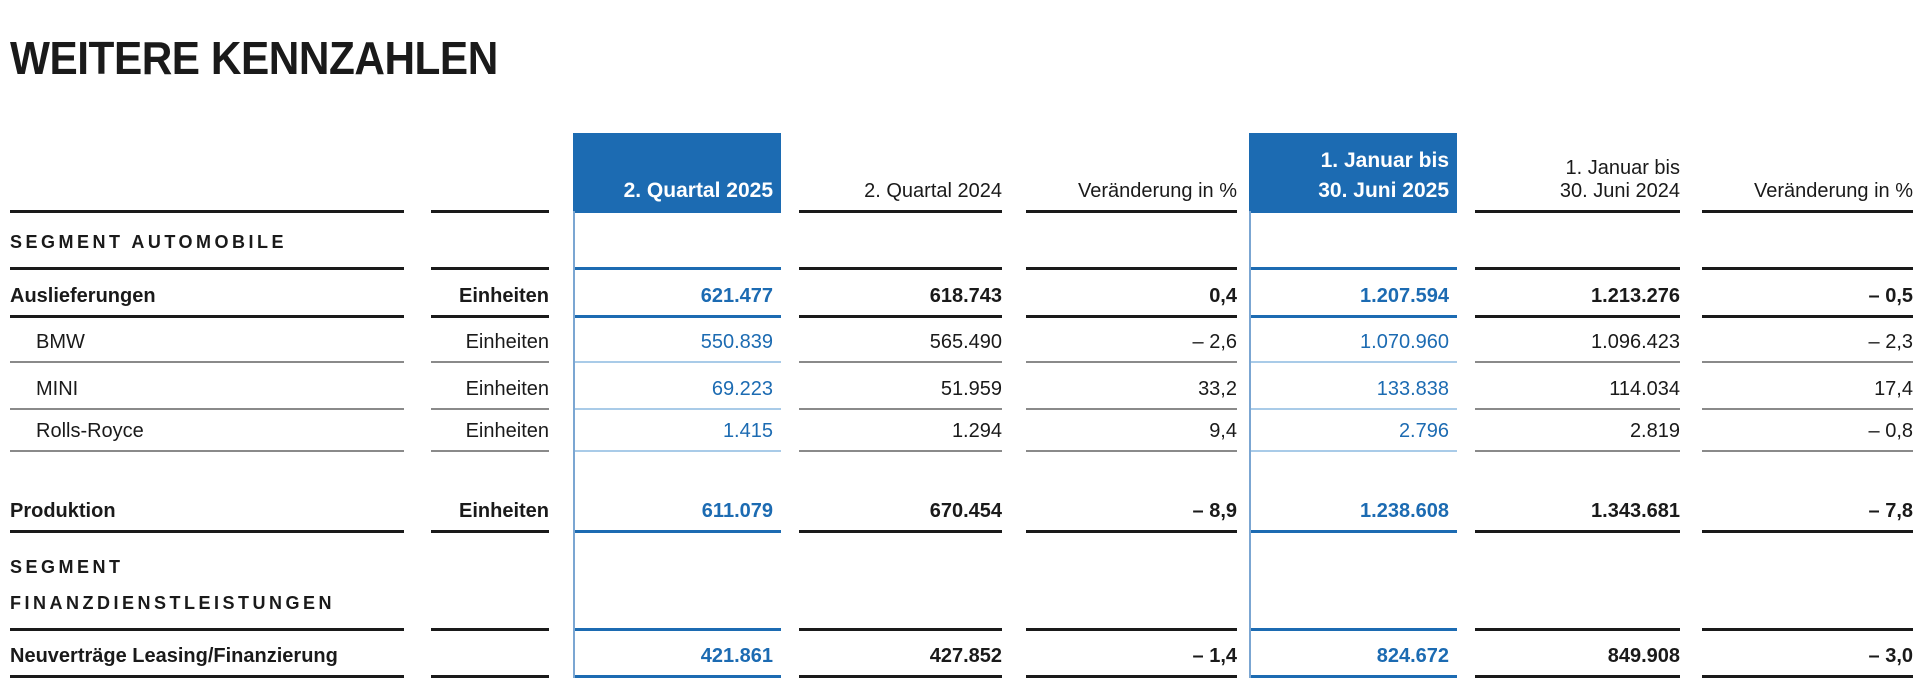  Describe the element at coordinates (1131, 386) in the screenshot. I see `cell-change-quarter: 33,2` at that location.